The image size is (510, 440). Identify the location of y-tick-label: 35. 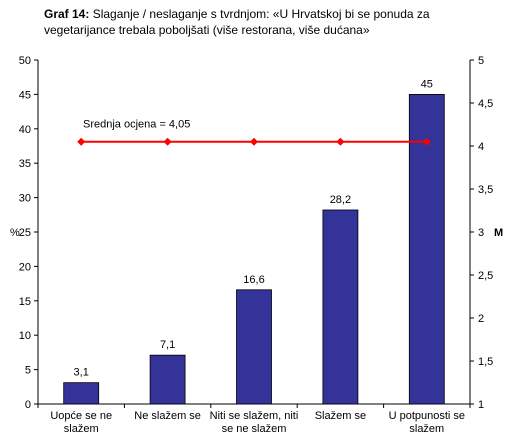
(25, 164).